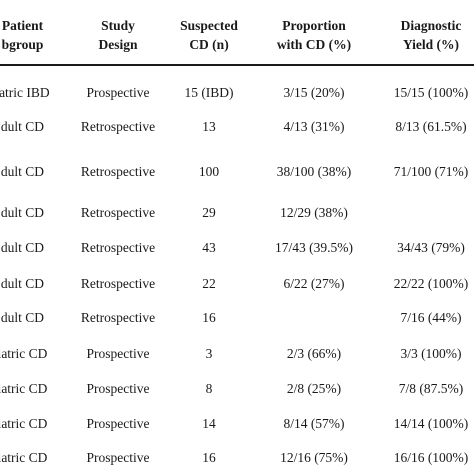  Describe the element at coordinates (314, 126) in the screenshot. I see `cell-proportion: 4/13 (31%)` at that location.